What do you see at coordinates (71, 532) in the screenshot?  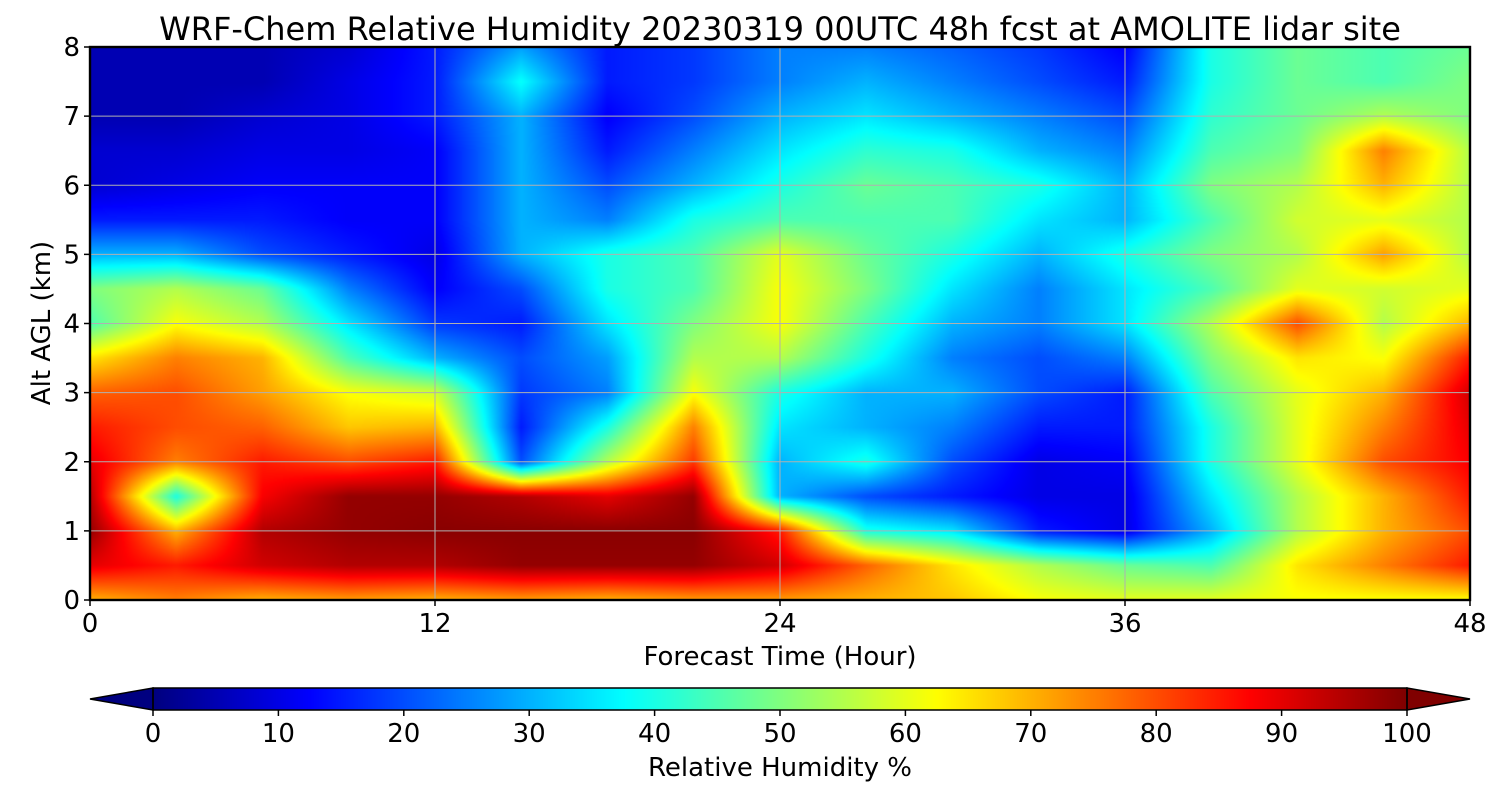 I see `y-tick-label: 1` at bounding box center [71, 532].